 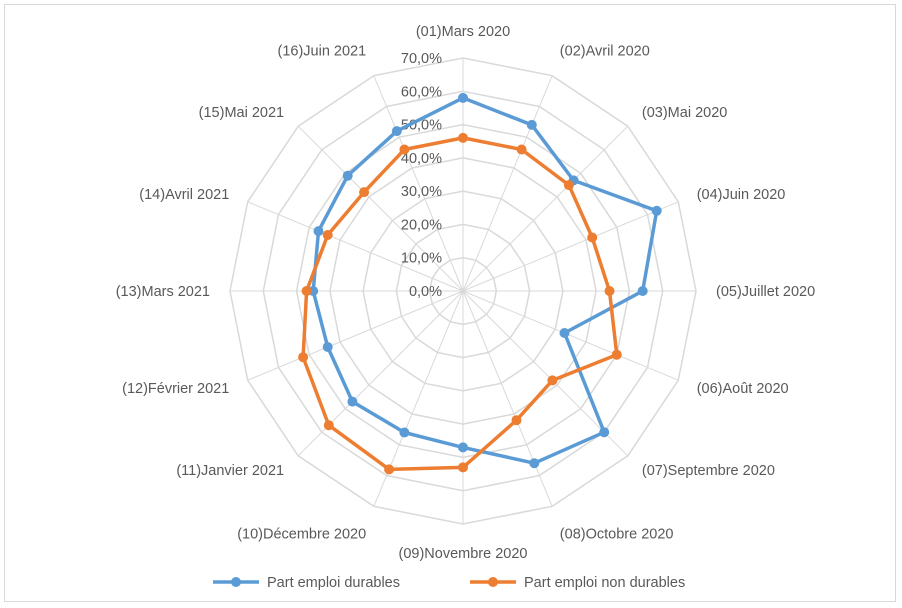 What do you see at coordinates (421, 175) in the screenshot?
I see `radial-tick-labels: 0,0% 10,0% 20,0% 30,0% 40,0% 50,0% 60,0% 70,0%` at bounding box center [421, 175].